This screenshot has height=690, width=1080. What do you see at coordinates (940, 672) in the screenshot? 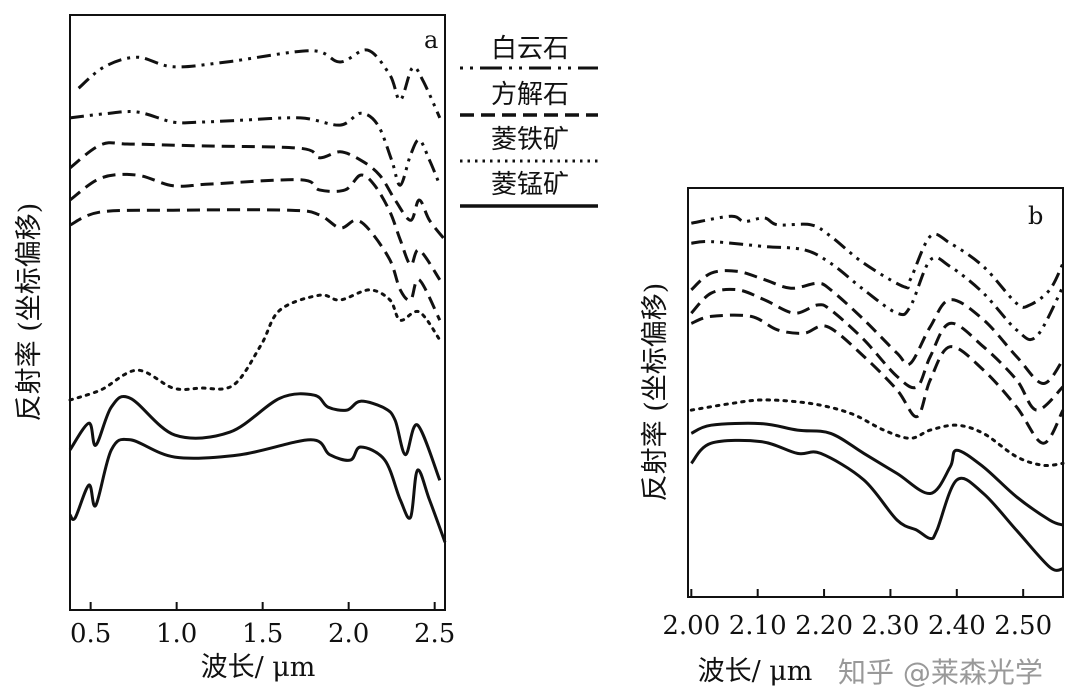
I see `watermark: 知乎 @莱森光学` at bounding box center [940, 672].